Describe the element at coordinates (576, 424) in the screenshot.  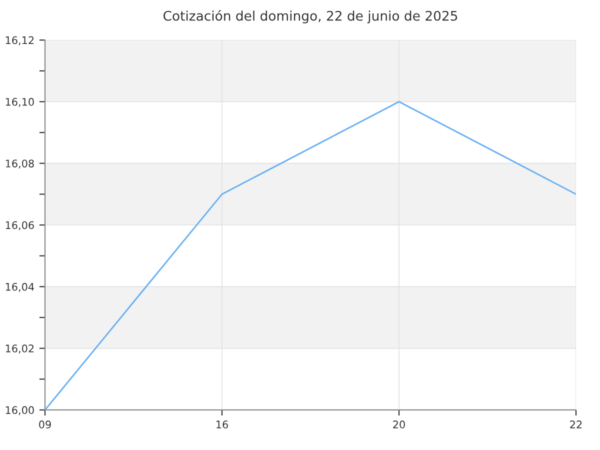
I see `x-tick-label: 22` at that location.